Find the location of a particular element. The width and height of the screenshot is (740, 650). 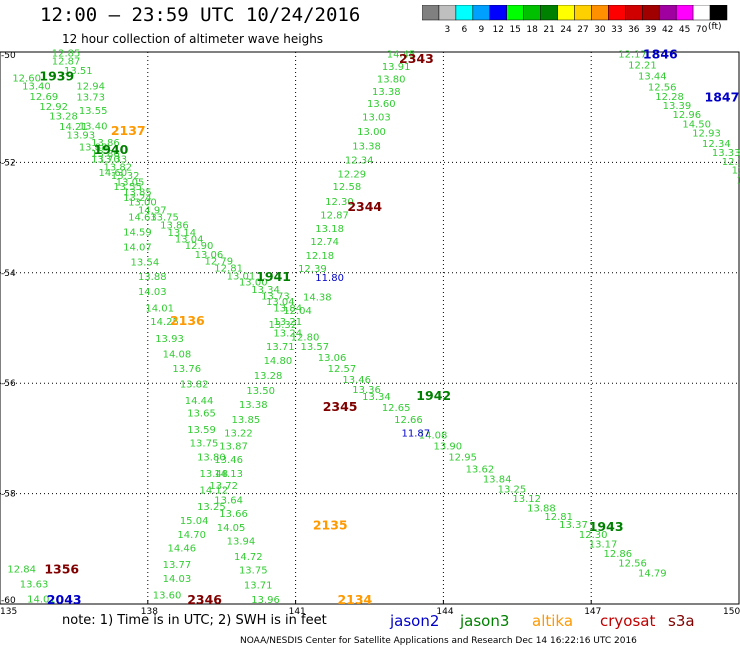

swh-value: 14.45 is located at coordinates (401, 55).